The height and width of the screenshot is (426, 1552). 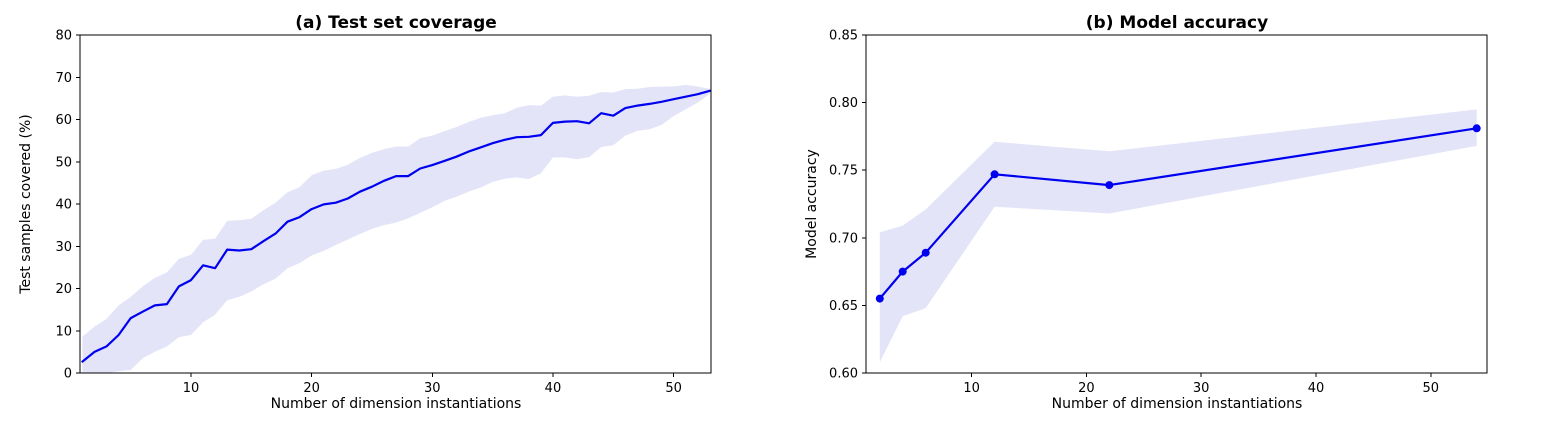 What do you see at coordinates (63, 247) in the screenshot?
I see `y-tick-label: 30` at bounding box center [63, 247].